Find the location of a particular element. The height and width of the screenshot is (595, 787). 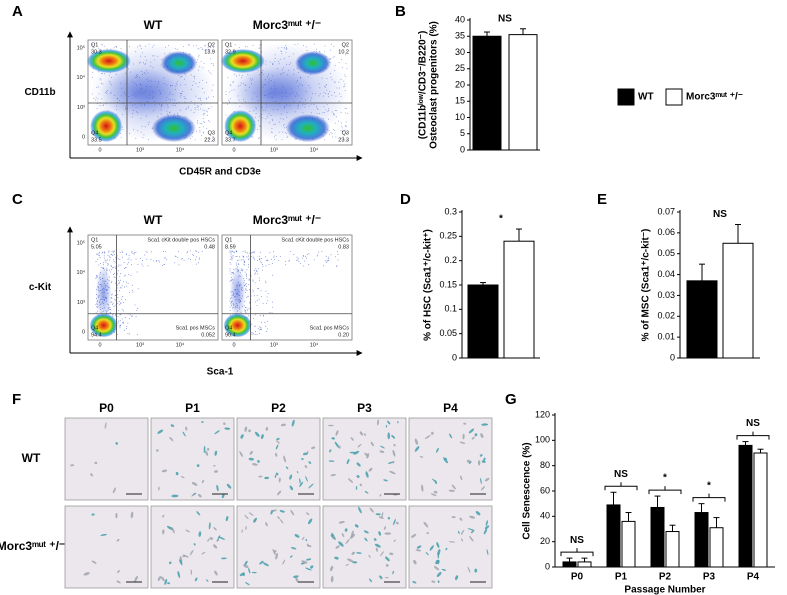

column-label: P1 is located at coordinates (192, 408).